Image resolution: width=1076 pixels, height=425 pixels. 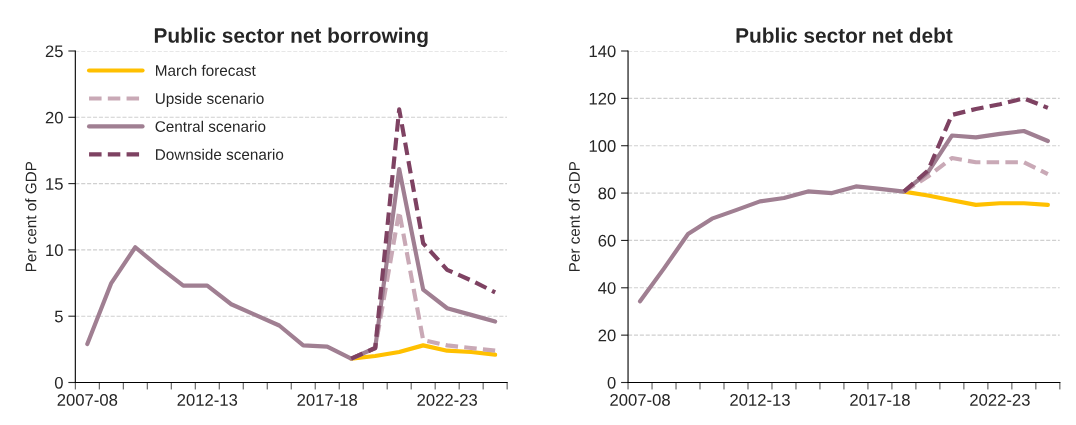 What do you see at coordinates (602, 98) in the screenshot?
I see `y-tick-label: 120` at bounding box center [602, 98].